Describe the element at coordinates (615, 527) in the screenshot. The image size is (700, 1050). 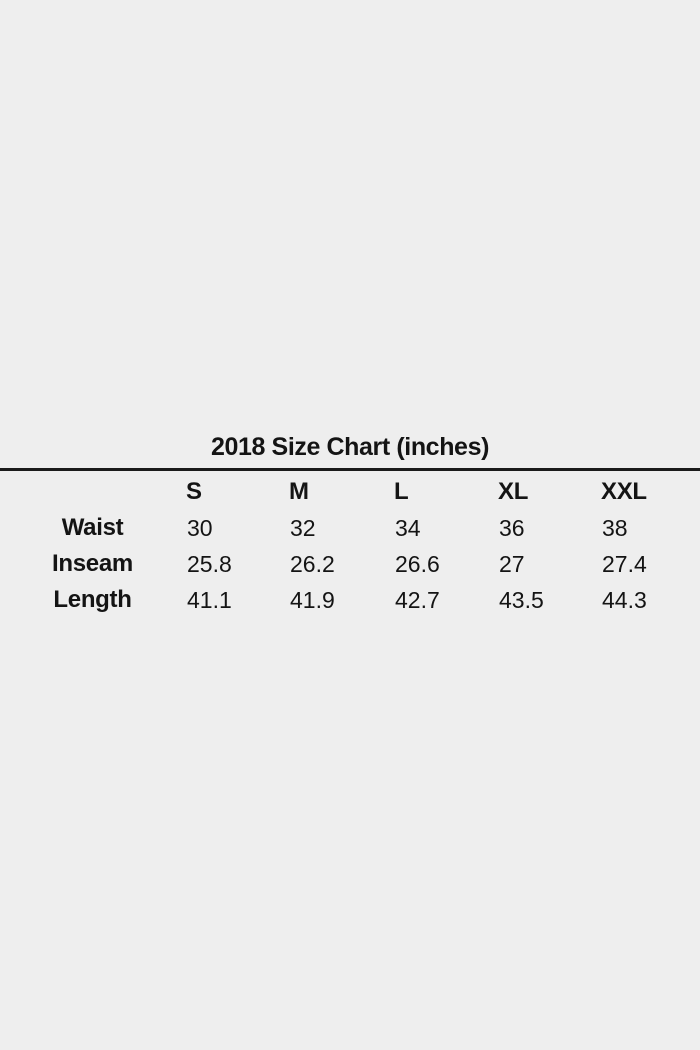
I see `waist-value-xxl: 38` at that location.